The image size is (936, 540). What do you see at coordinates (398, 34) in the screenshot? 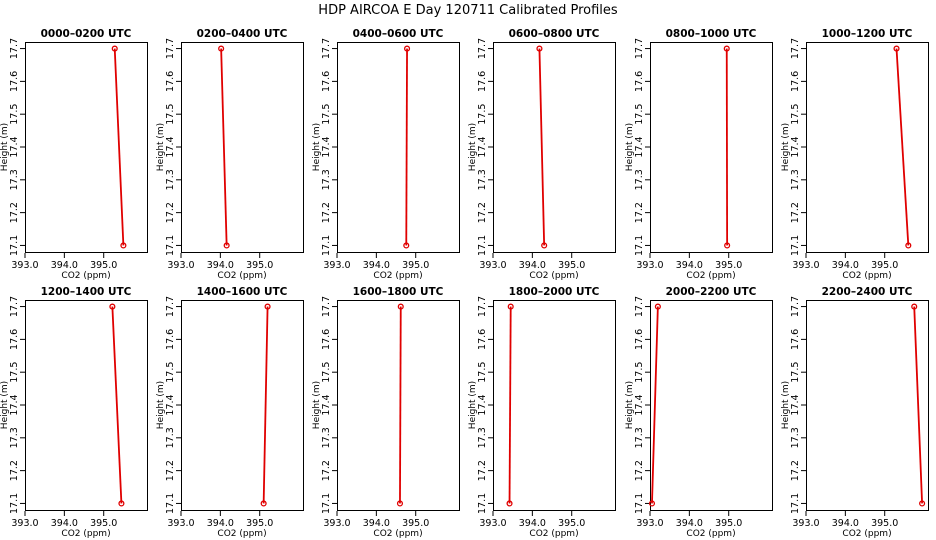
I see `panel-title: 0400–0600 UTC` at bounding box center [398, 34].